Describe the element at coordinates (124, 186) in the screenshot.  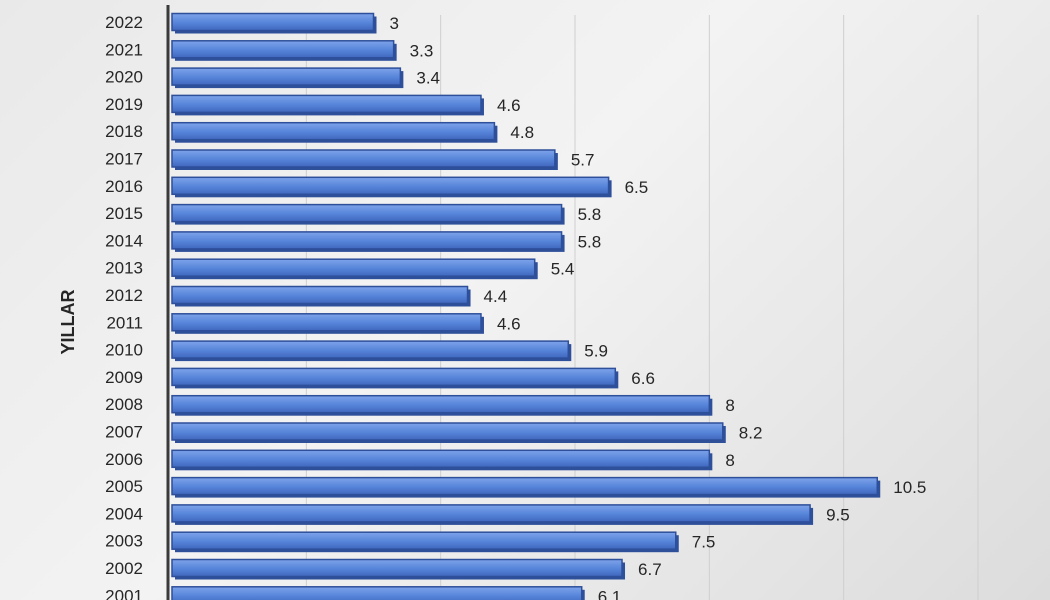
I see `tick-label-2016: 2016` at that location.